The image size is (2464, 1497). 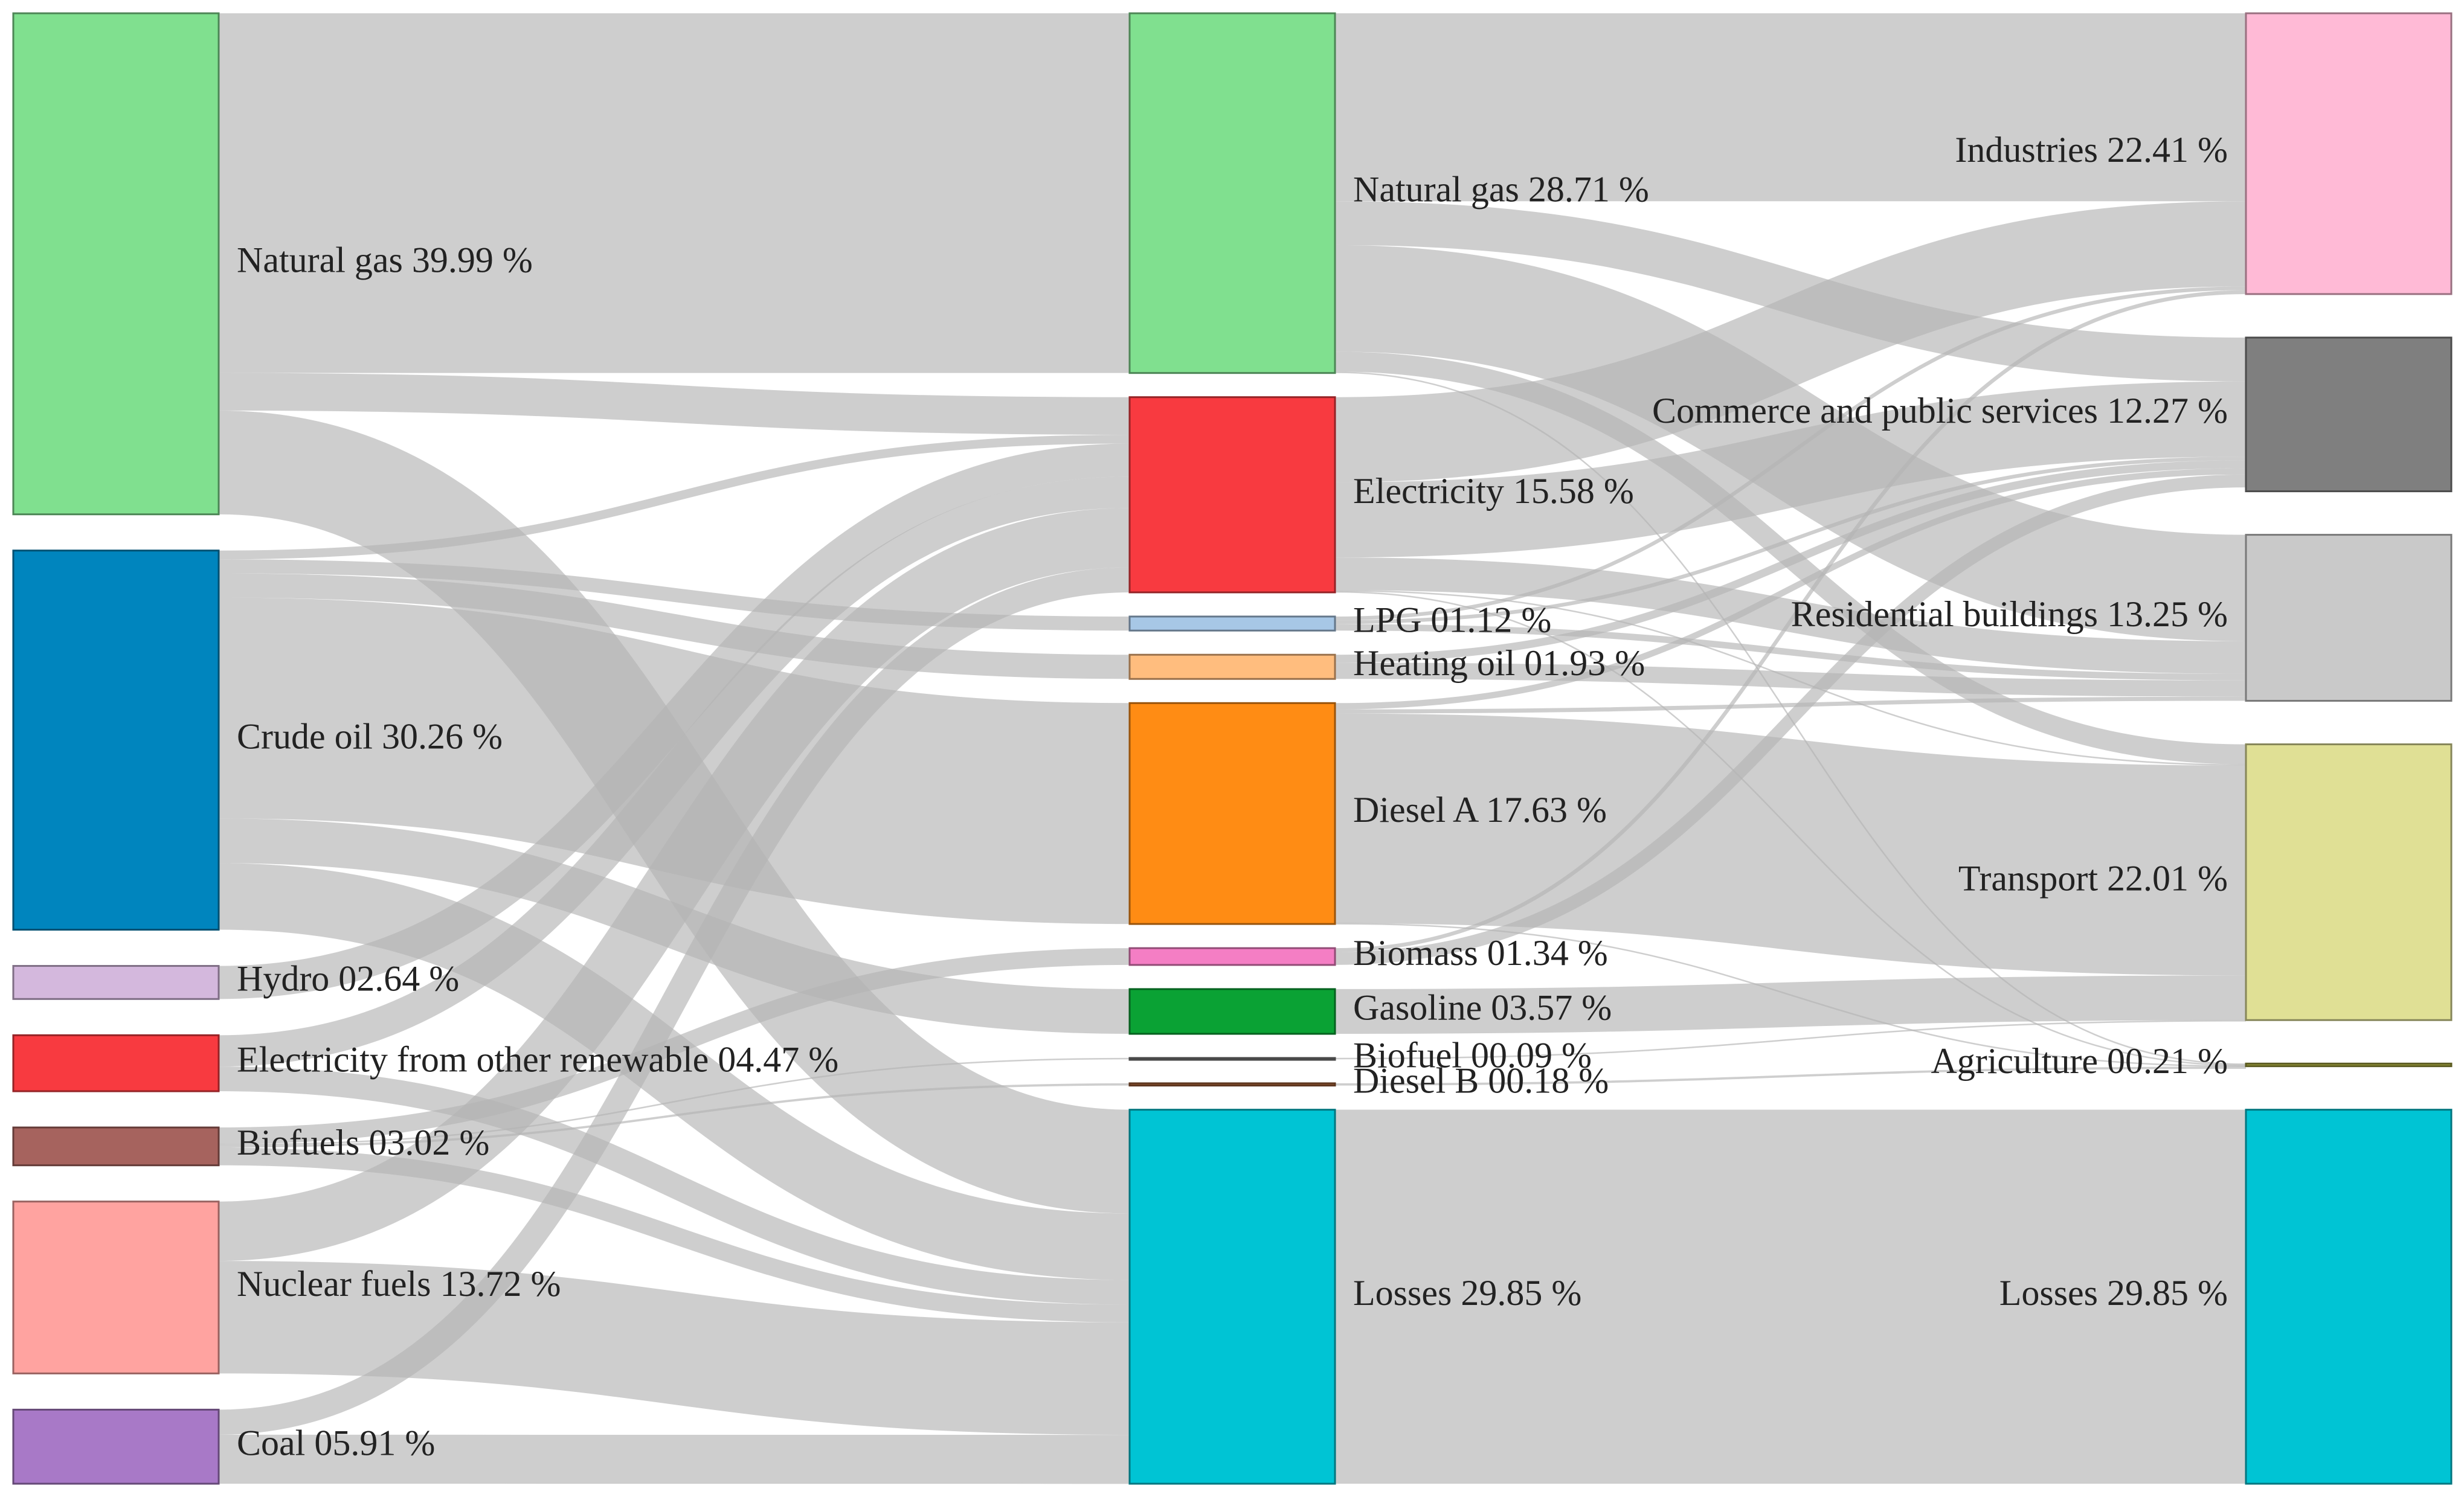 What do you see at coordinates (116, 1287) in the screenshot?
I see `node-src-nuclear` at bounding box center [116, 1287].